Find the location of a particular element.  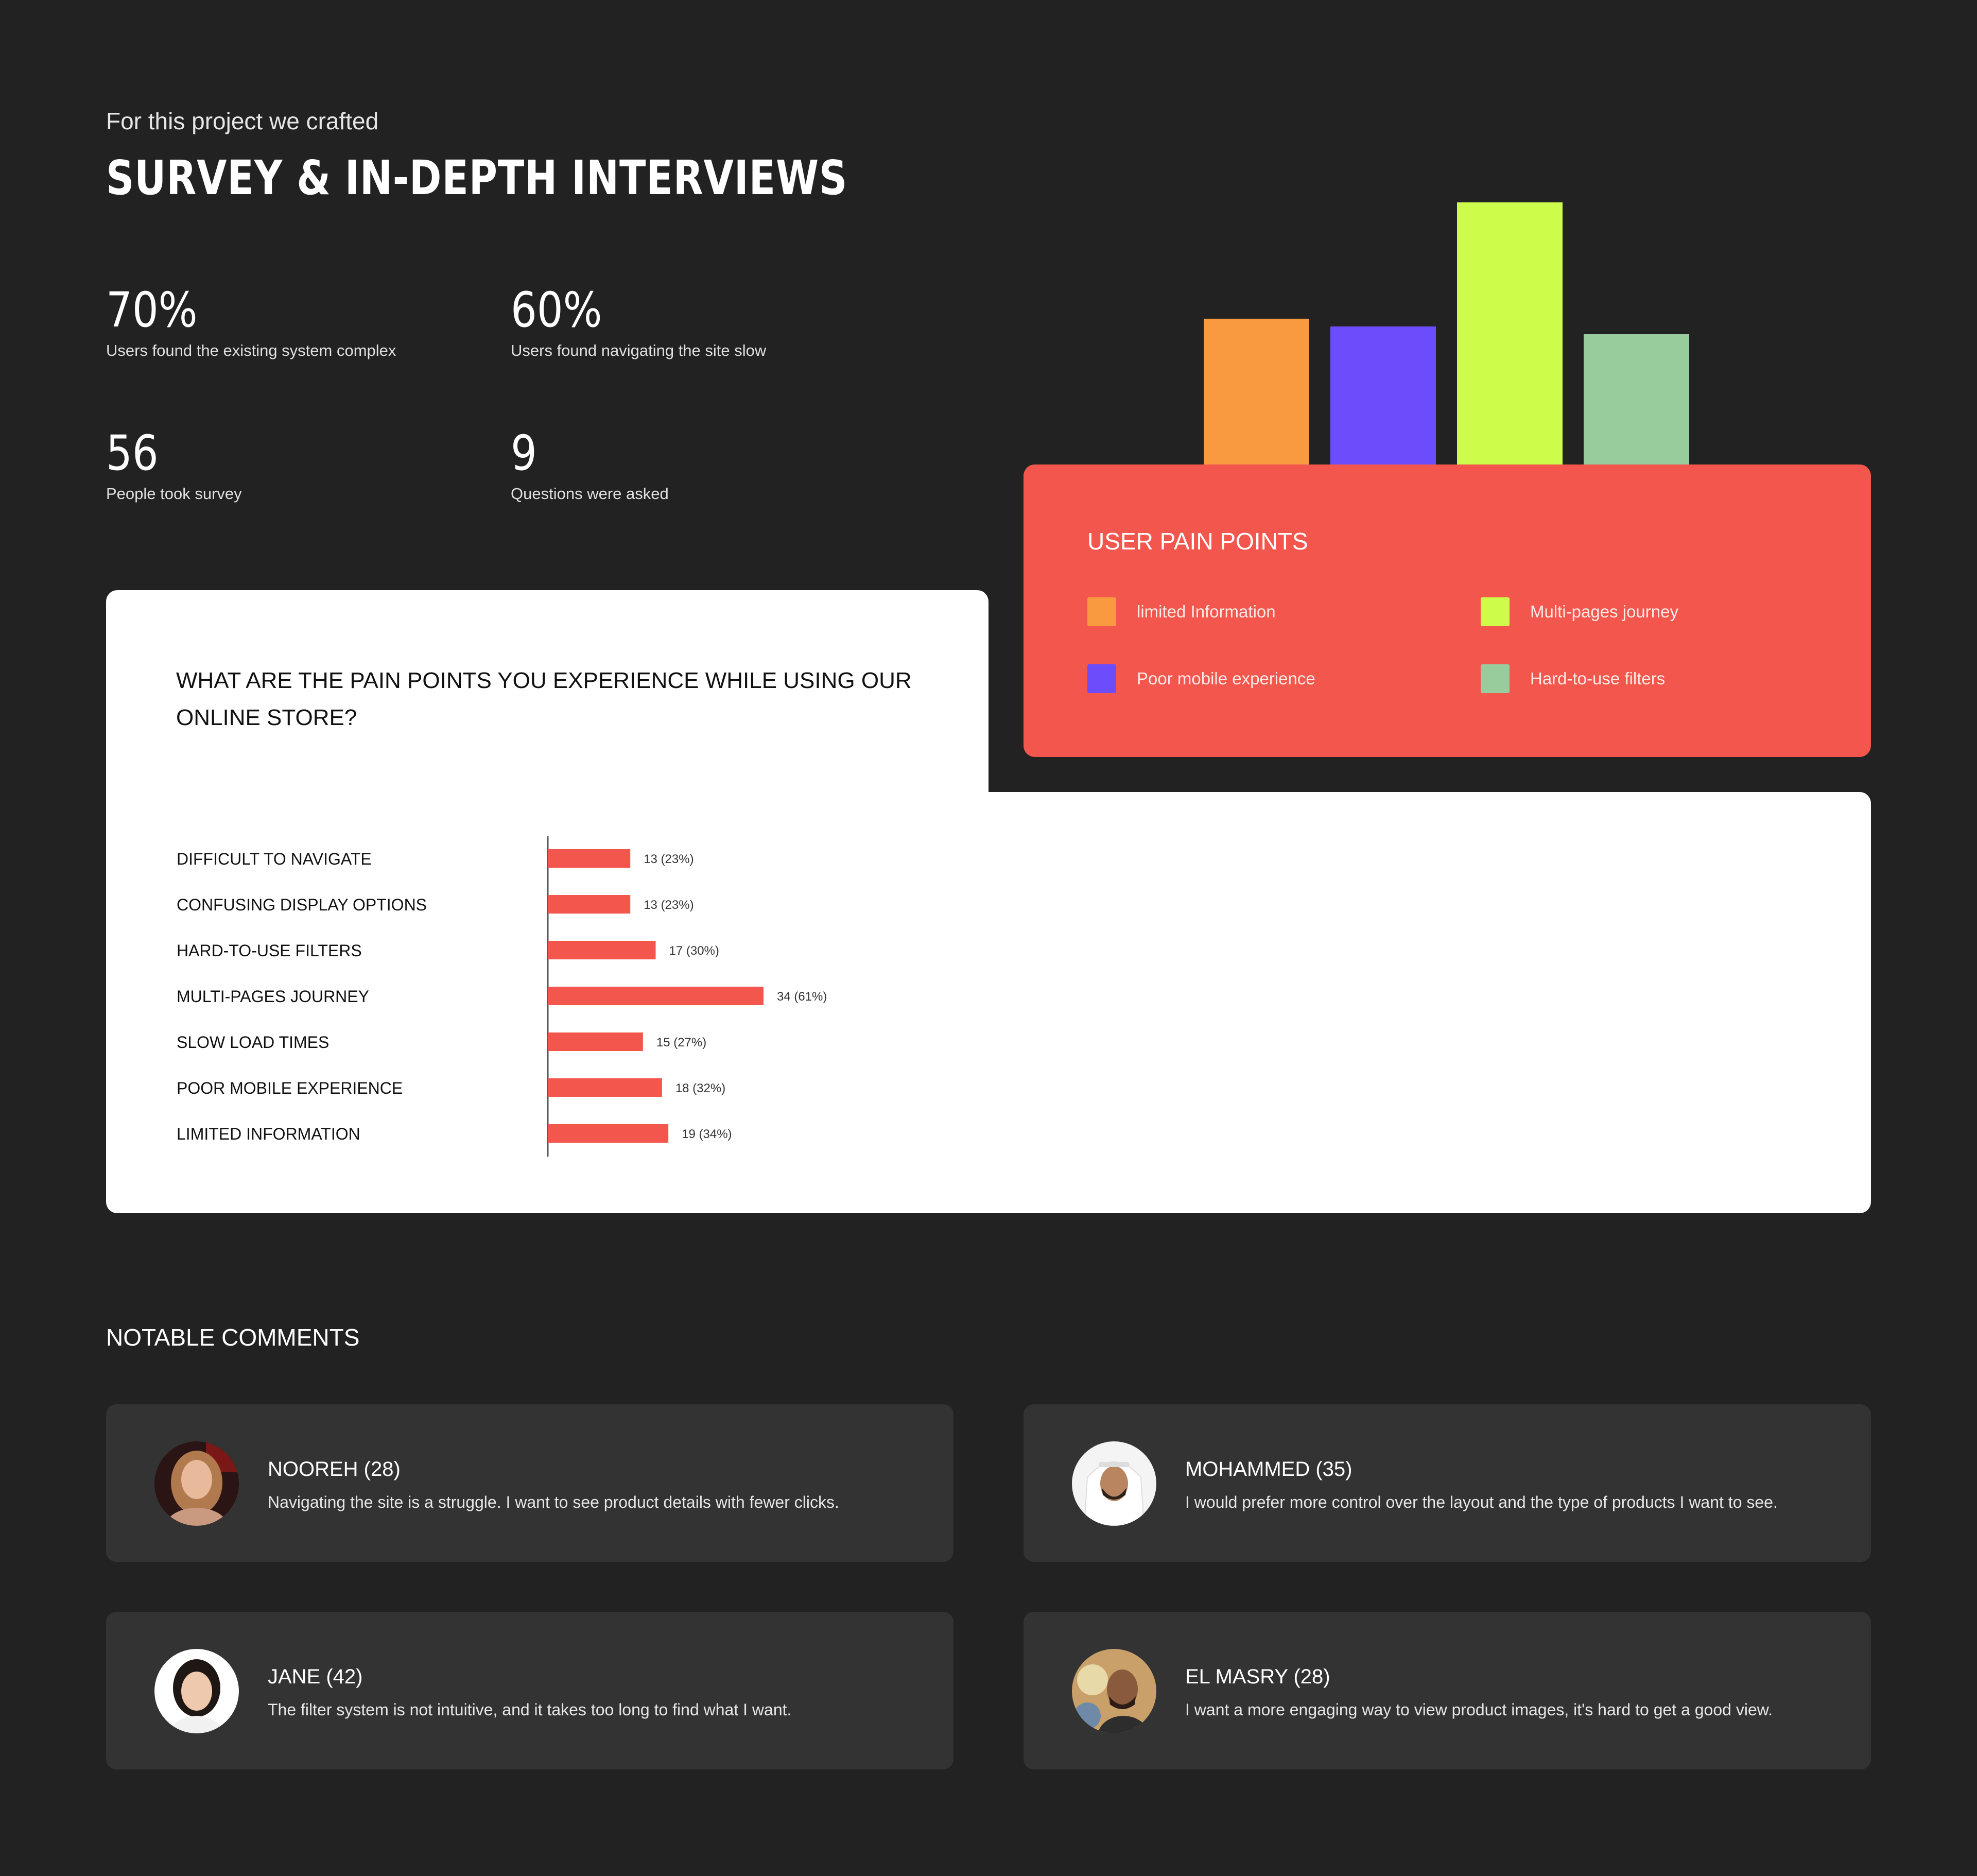

stat-value: 56 is located at coordinates (133, 453).